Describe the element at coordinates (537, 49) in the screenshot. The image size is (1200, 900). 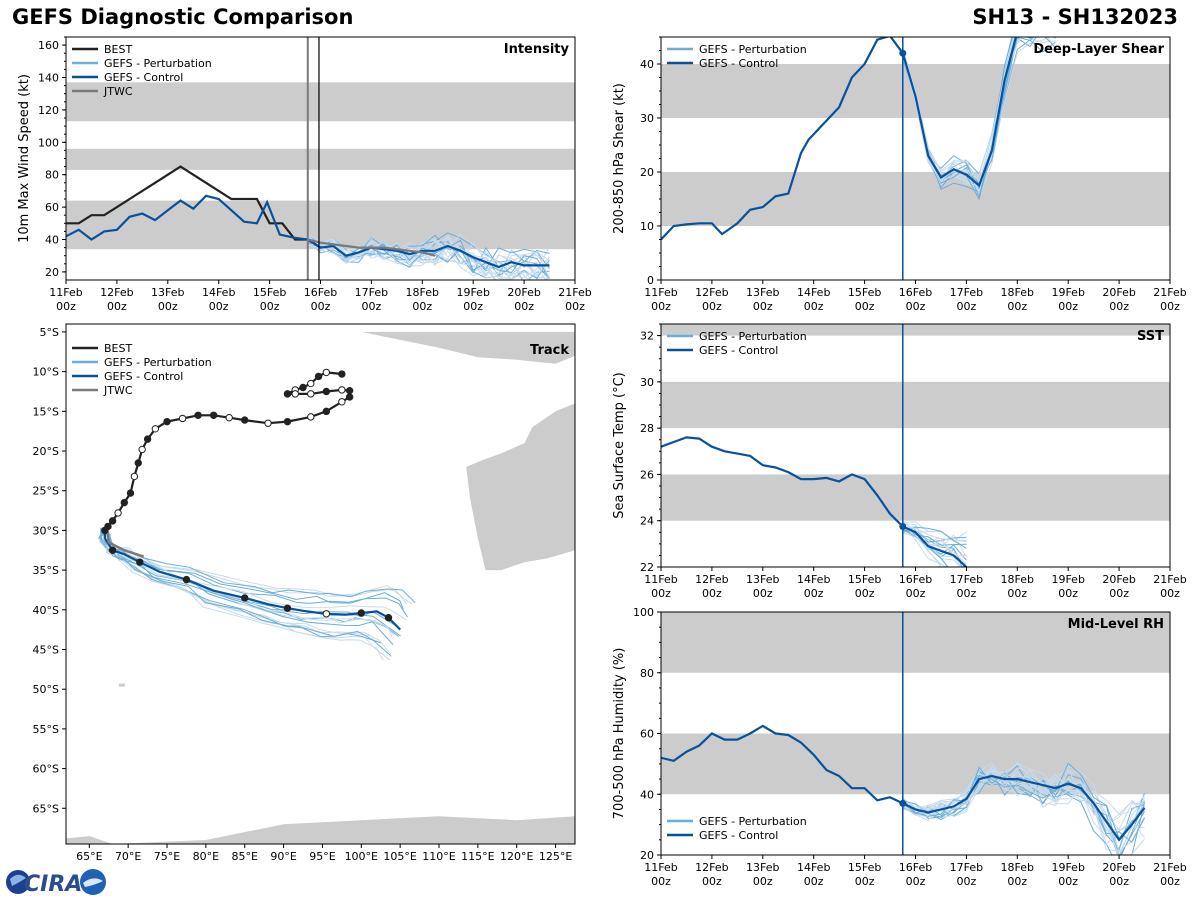
I see `panel-title: Intensity` at that location.